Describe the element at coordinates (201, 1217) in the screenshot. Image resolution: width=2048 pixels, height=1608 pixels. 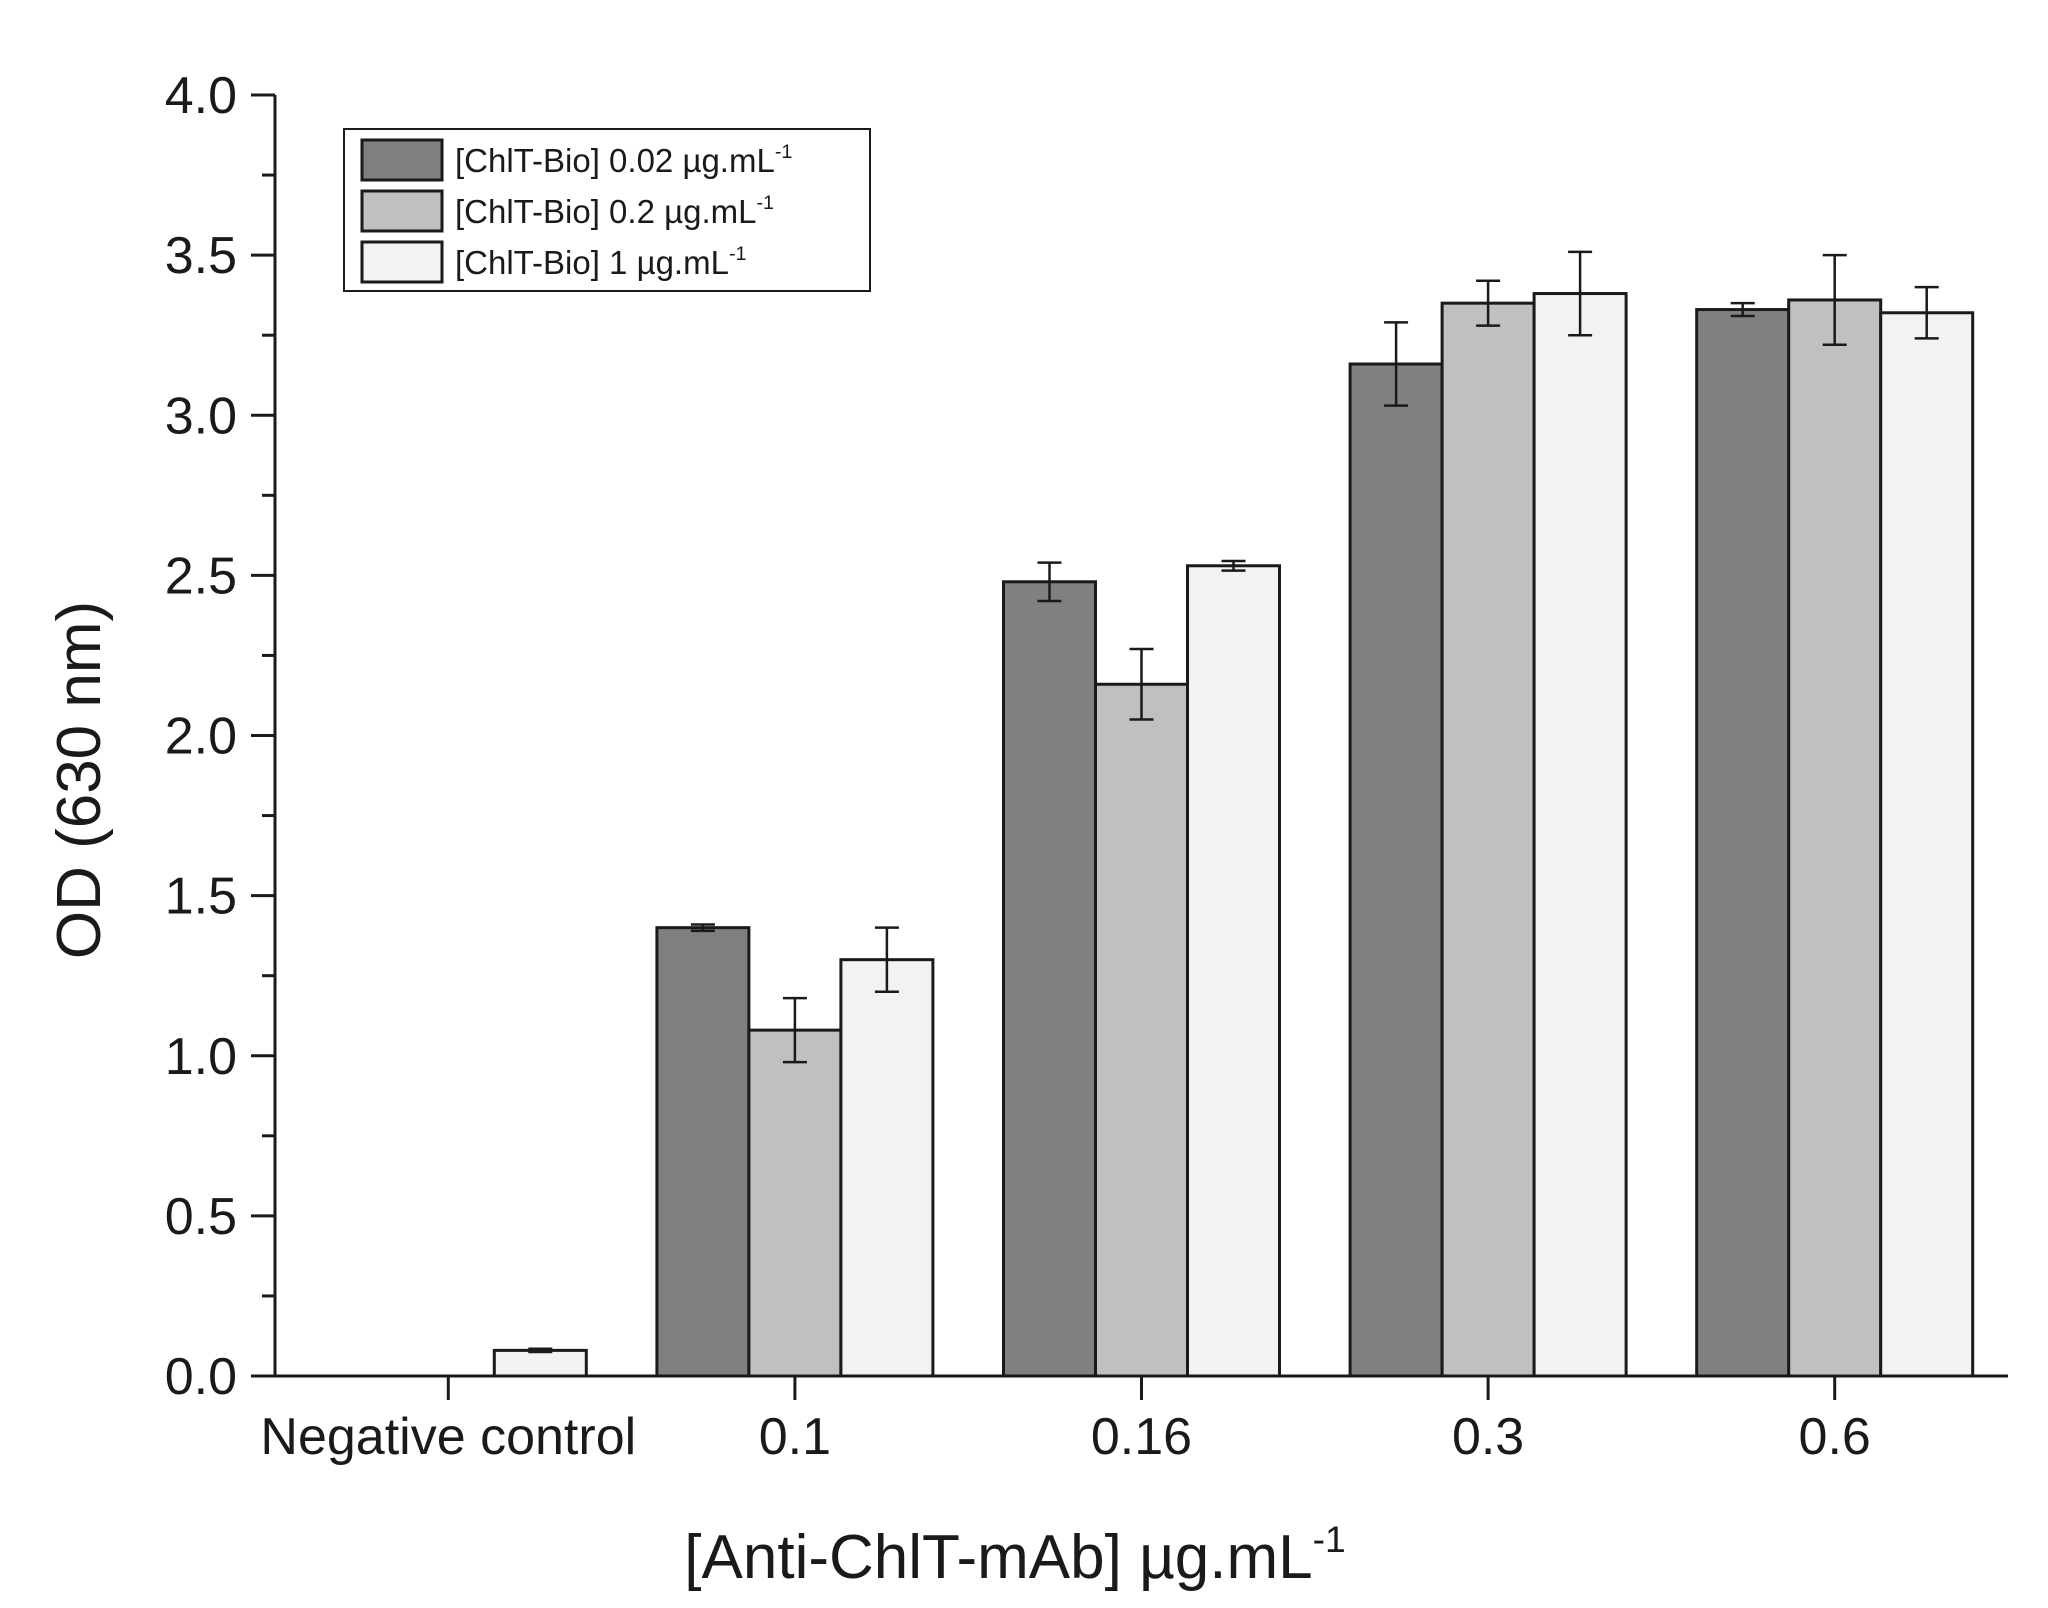
I see `y-tick-label: 0.5` at that location.